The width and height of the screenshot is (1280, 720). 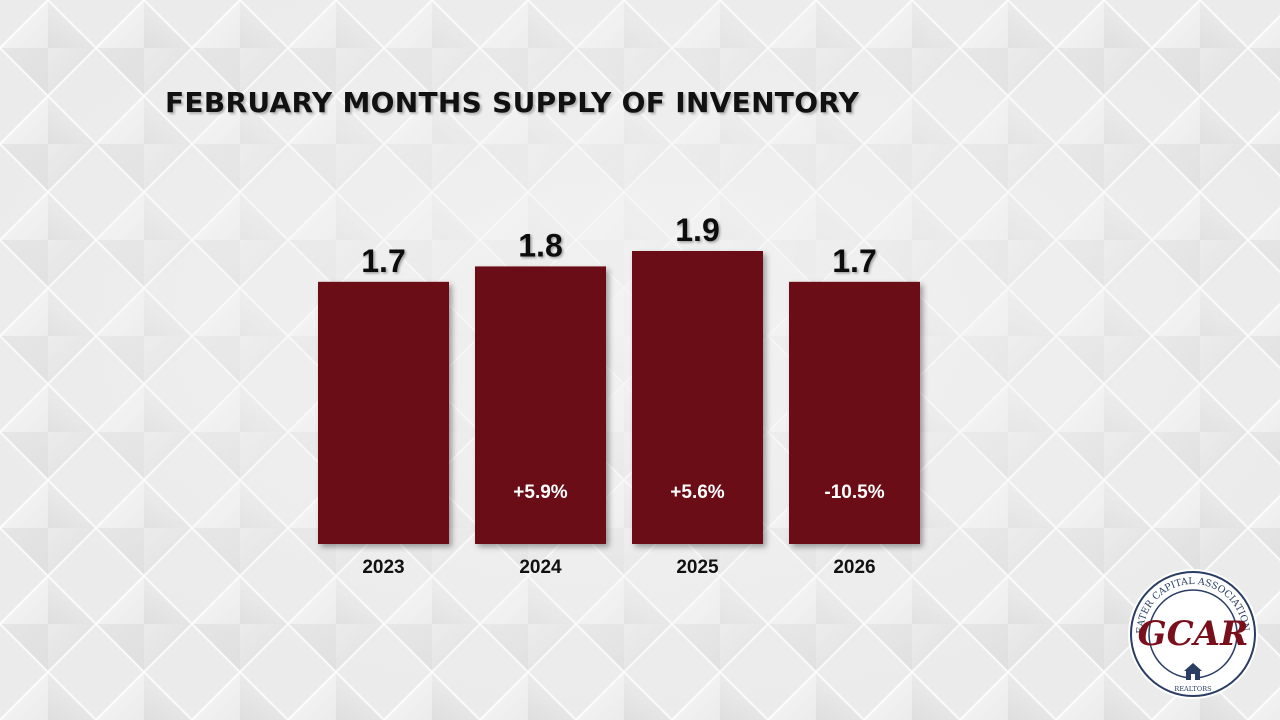 I want to click on logo-main-text: GCAR, so click(x=1193, y=634).